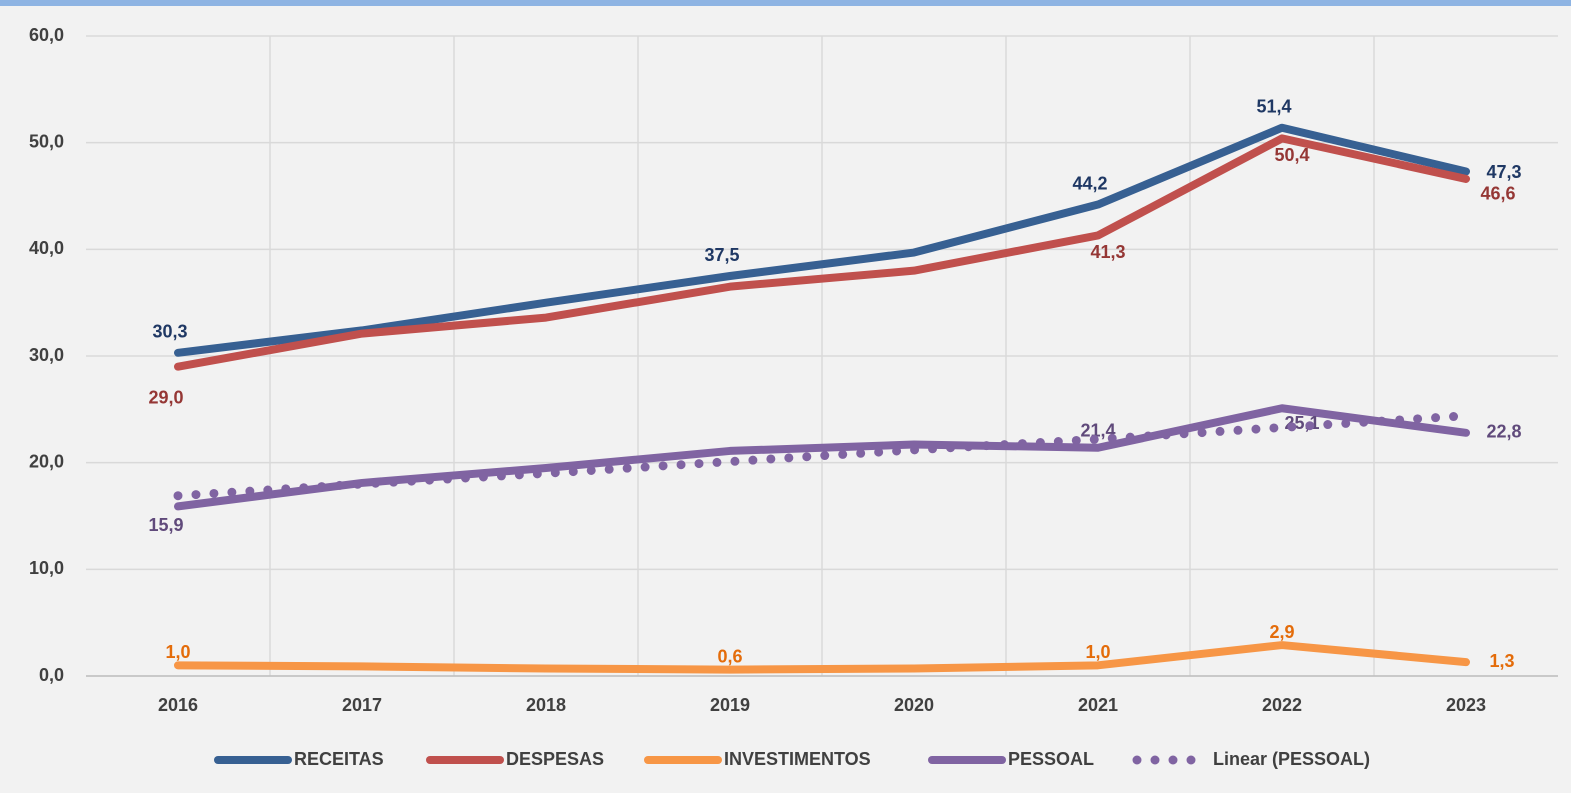 The width and height of the screenshot is (1571, 793). Describe the element at coordinates (546, 705) in the screenshot. I see `x-tick-label: 2018` at that location.